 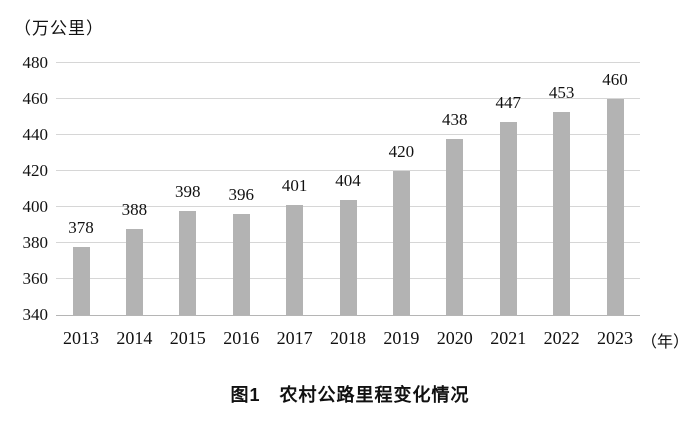 I want to click on x-tick-label: 2021, so click(x=508, y=338).